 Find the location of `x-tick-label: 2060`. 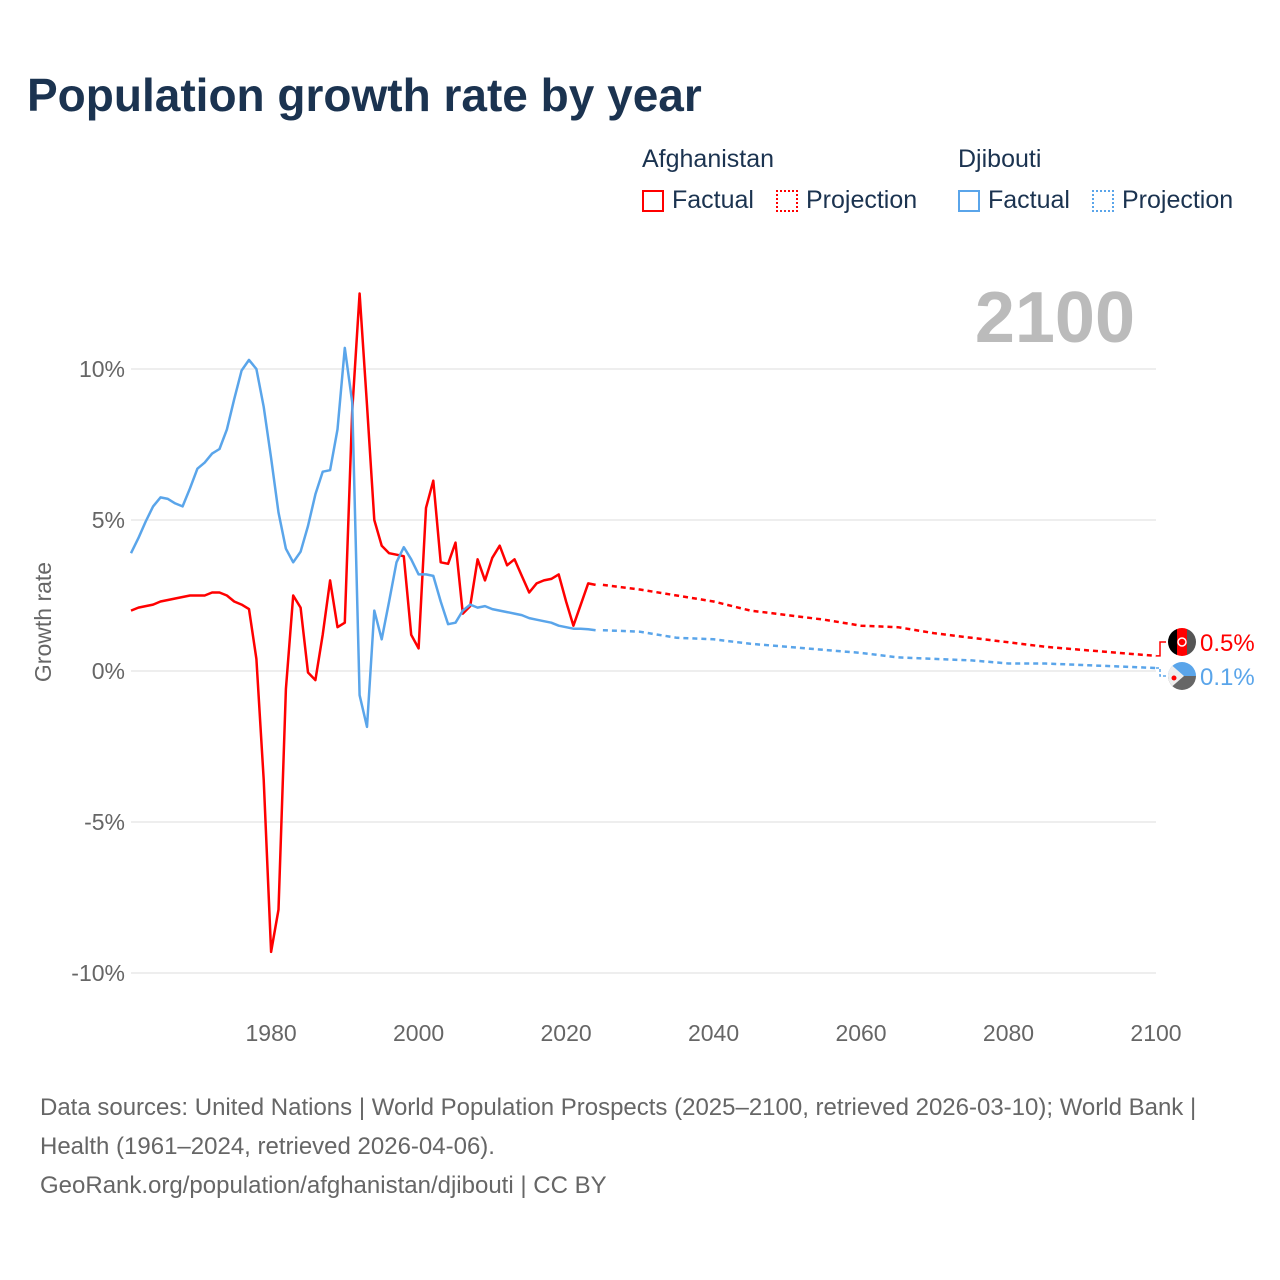

x-tick-label: 2060 is located at coordinates (860, 1033).